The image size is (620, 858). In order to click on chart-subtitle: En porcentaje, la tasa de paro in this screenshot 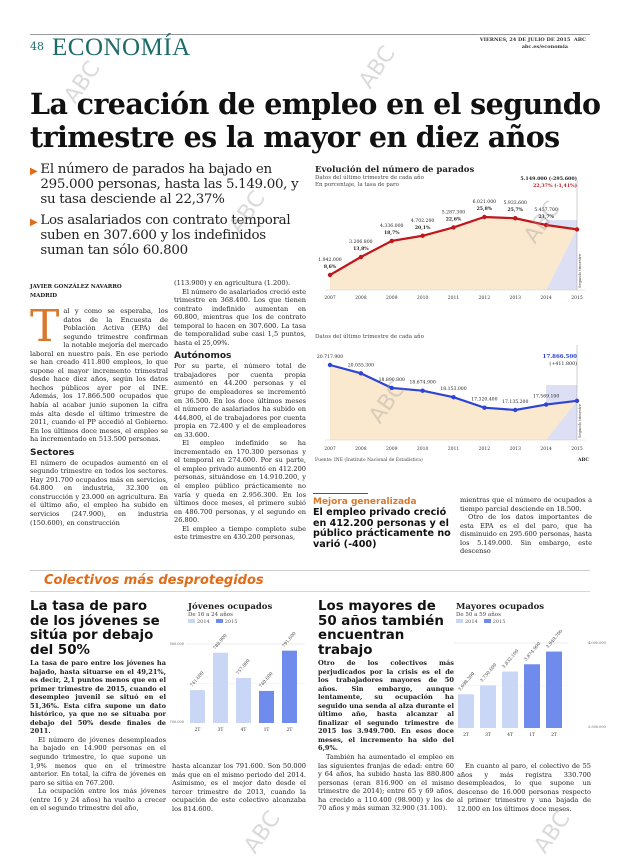, I will do `click(357, 185)`.